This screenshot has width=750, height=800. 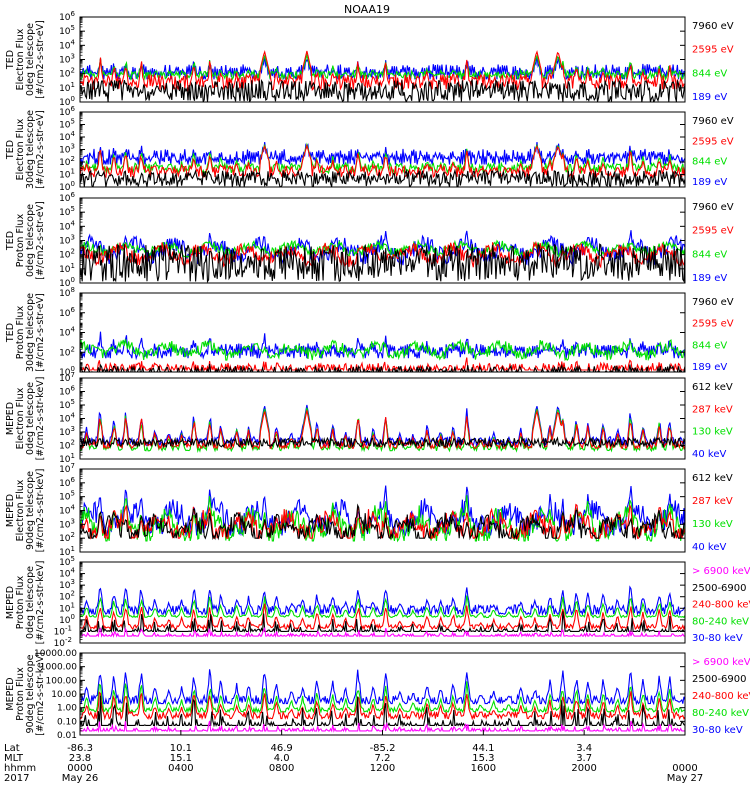 What do you see at coordinates (483, 748) in the screenshot?
I see `x-tick-label-lat: 44.1` at bounding box center [483, 748].